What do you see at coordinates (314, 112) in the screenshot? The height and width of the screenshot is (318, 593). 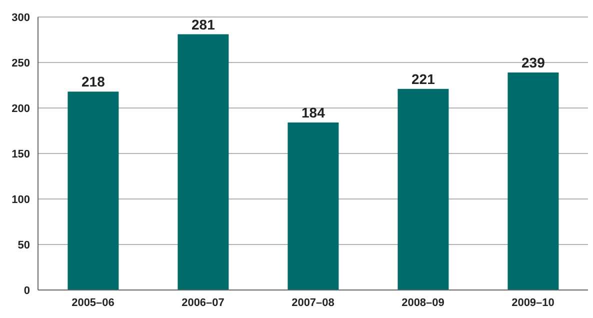 I see `data-label: 184` at bounding box center [314, 112].